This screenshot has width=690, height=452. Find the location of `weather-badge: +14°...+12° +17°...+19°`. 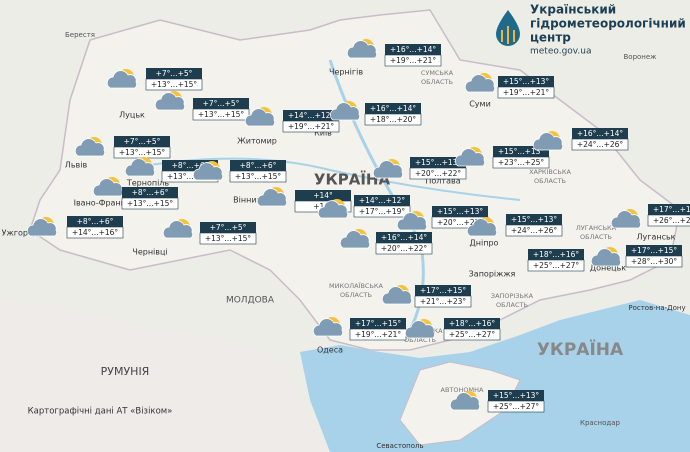

weather-badge: +14°...+12° +17°...+19° is located at coordinates (364, 207).